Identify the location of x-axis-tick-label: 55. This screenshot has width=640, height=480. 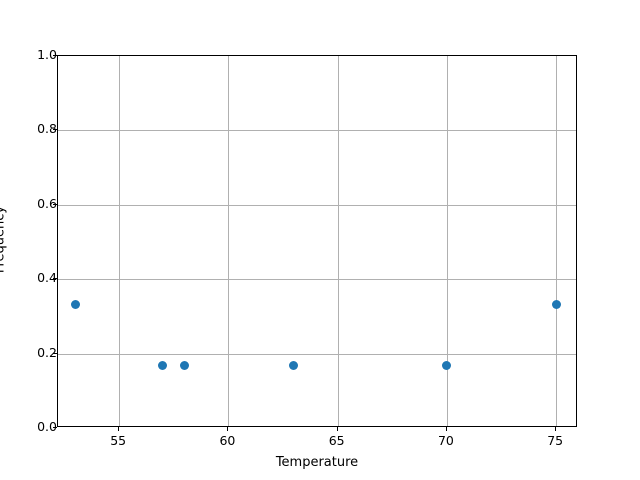
(118, 440).